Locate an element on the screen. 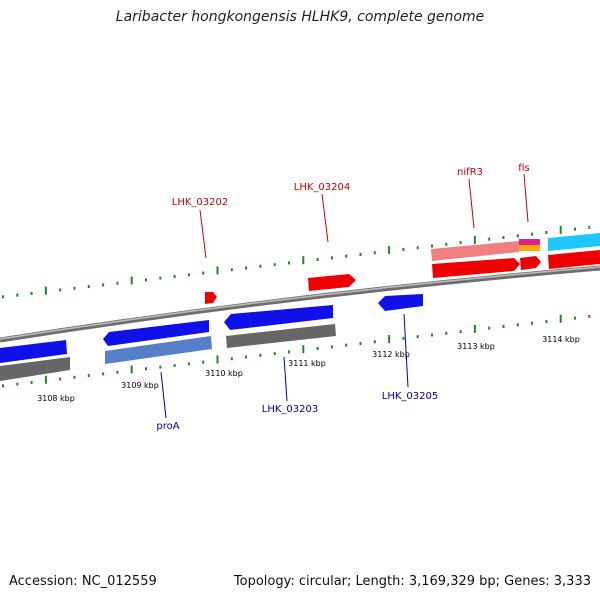 Image resolution: width=600 pixels, height=600 pixels. gene-arrow-proa is located at coordinates (156, 333).